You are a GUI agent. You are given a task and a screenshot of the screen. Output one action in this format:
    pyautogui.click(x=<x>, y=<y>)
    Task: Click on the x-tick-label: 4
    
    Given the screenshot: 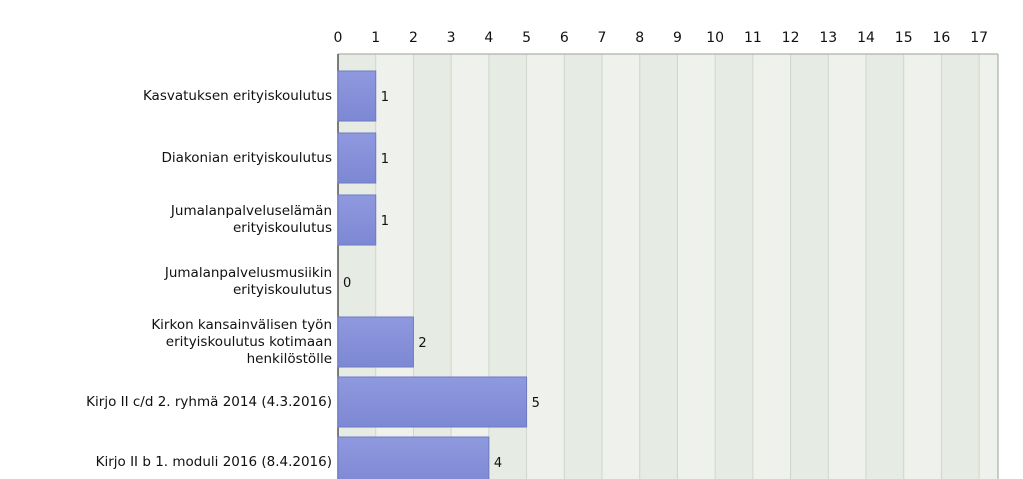 What is the action you would take?
    pyautogui.click(x=488, y=38)
    